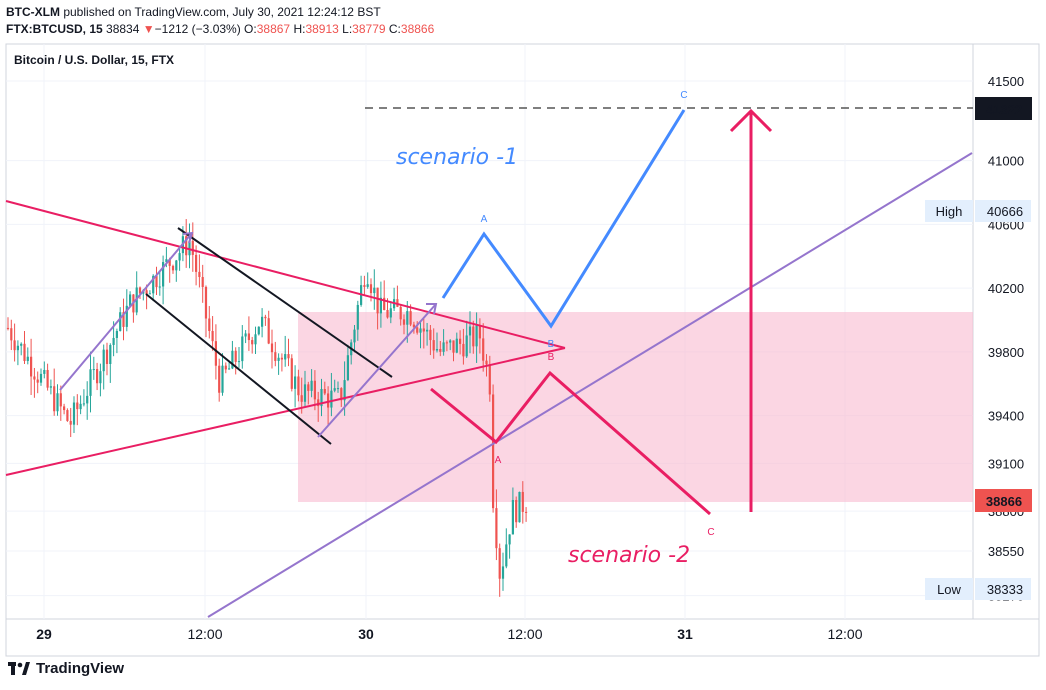 The image size is (1046, 690). What do you see at coordinates (570, 443) in the screenshot?
I see `scenario2-path` at bounding box center [570, 443].